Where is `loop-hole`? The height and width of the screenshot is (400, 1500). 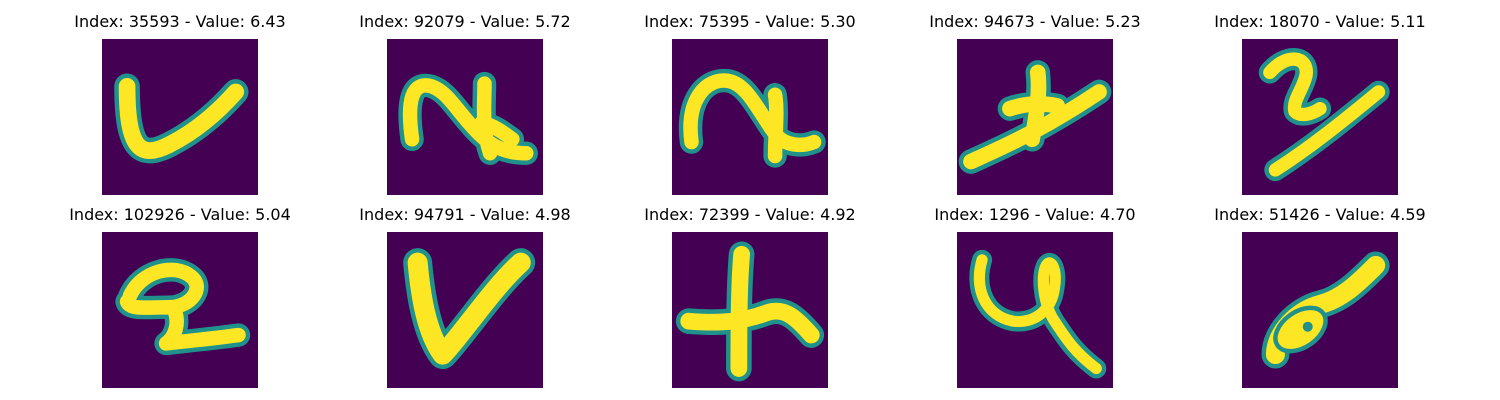
loop-hole is located at coordinates (1308, 327).